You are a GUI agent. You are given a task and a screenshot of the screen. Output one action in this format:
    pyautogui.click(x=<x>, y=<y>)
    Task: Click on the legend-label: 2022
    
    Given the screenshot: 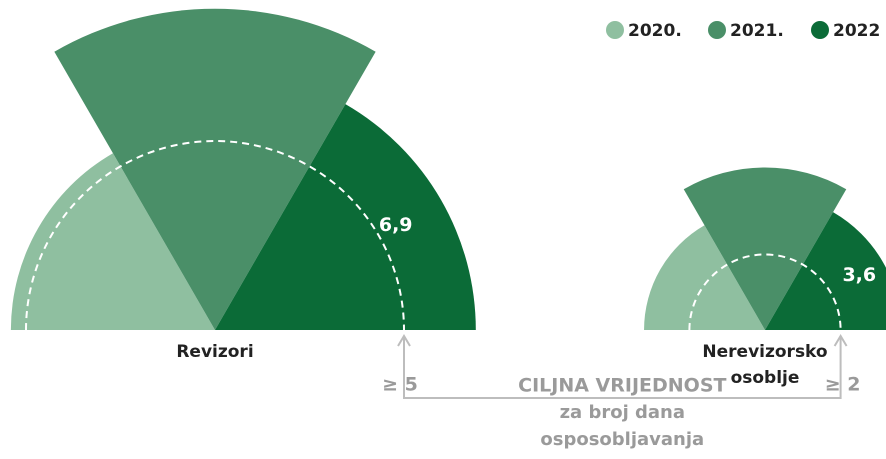 What is the action you would take?
    pyautogui.click(x=856, y=31)
    